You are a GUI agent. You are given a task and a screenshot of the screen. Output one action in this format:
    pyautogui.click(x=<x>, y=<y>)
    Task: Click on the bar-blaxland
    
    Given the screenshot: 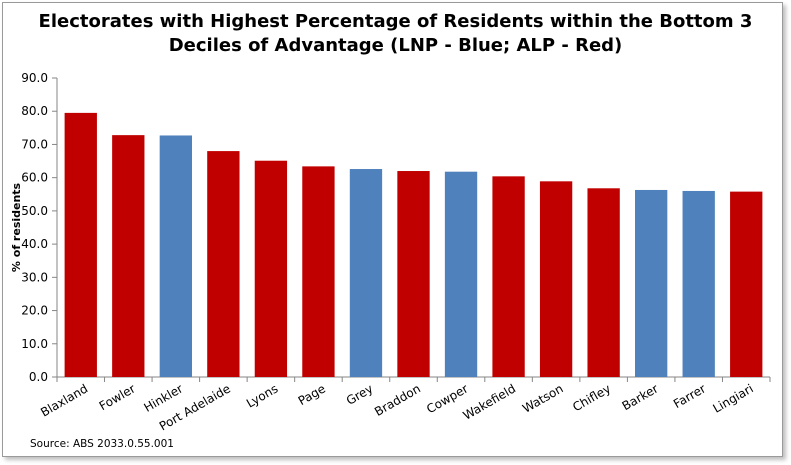 What is the action you would take?
    pyautogui.click(x=80, y=244)
    